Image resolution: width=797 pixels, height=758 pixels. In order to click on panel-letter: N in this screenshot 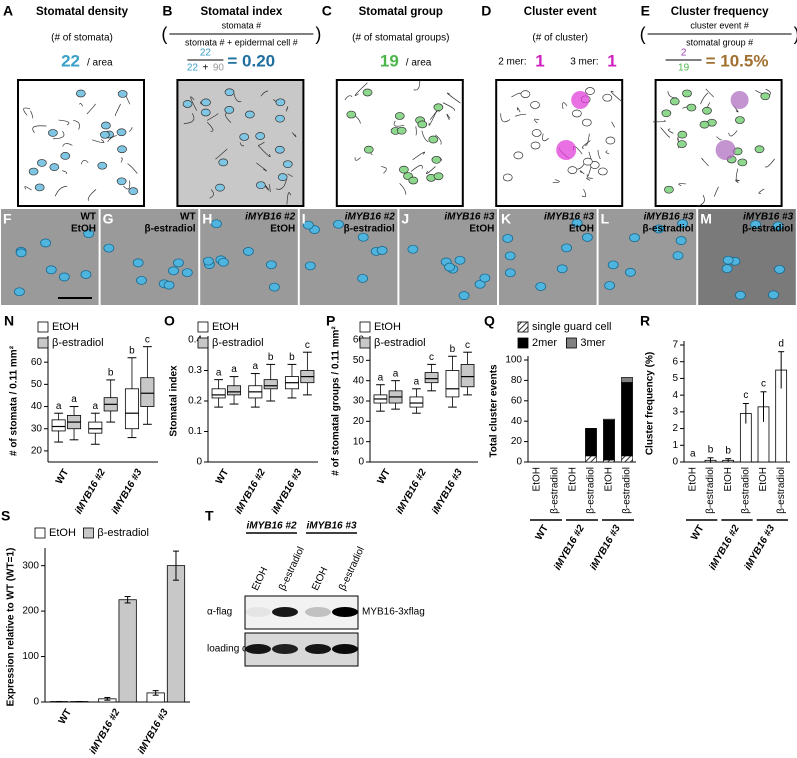, I will do `click(9, 321)`.